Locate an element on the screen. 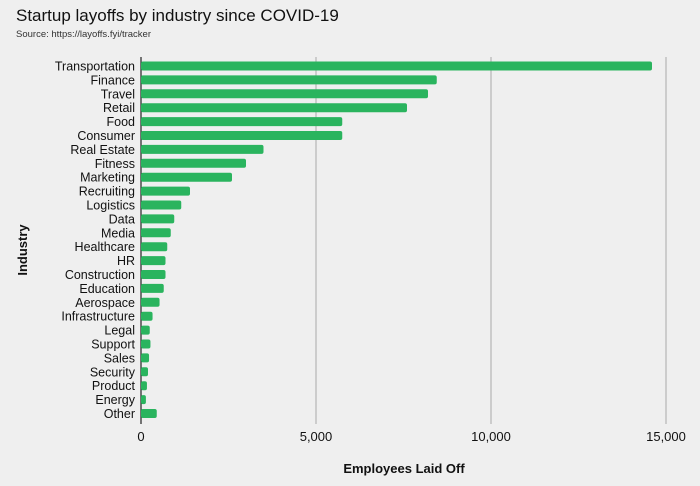 This screenshot has width=700, height=486. category-label: Recruiting is located at coordinates (107, 192).